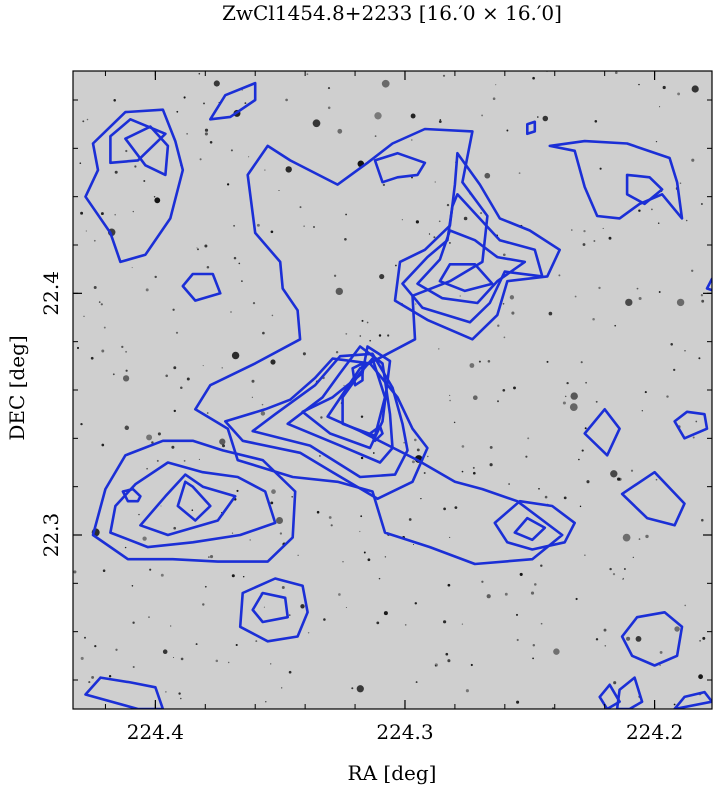 Image resolution: width=715 pixels, height=789 pixels. What do you see at coordinates (654, 732) in the screenshot?
I see `x-tick-label: 224.2` at bounding box center [654, 732].